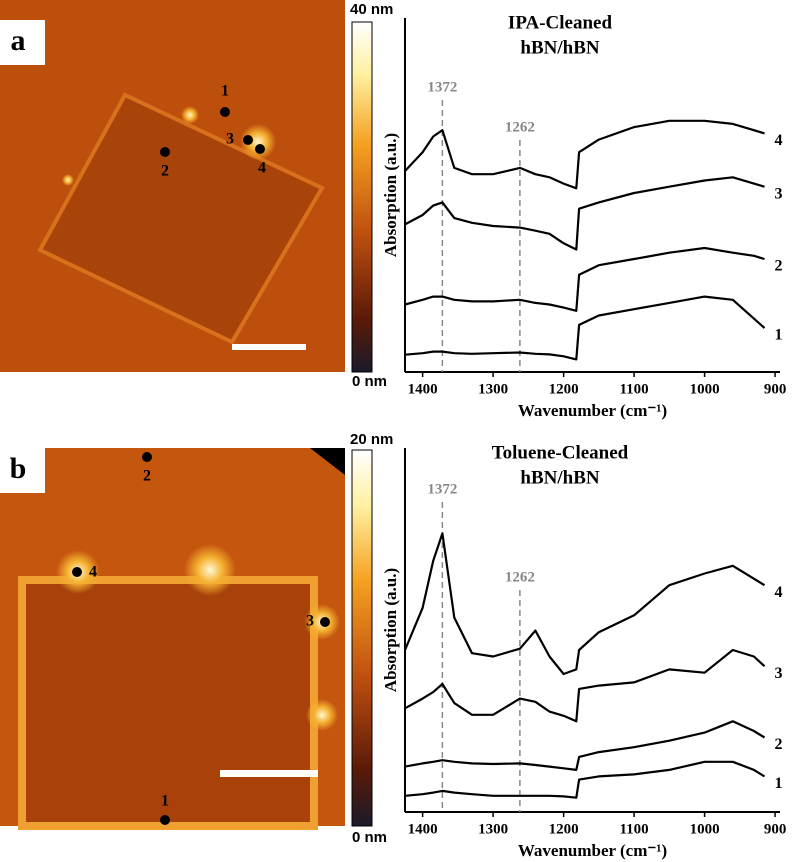  What do you see at coordinates (560, 452) in the screenshot?
I see `chart-title: Toluene-Cleaned` at bounding box center [560, 452].